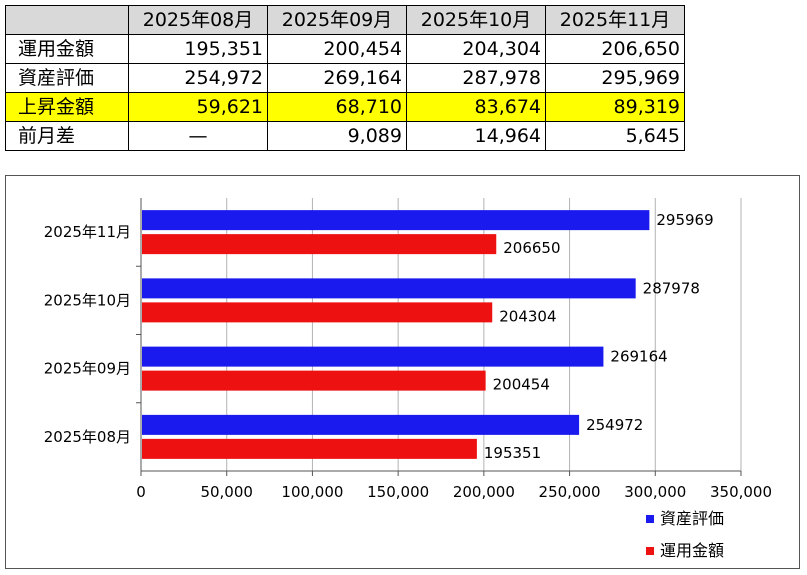 The image size is (807, 575). What do you see at coordinates (615, 49) in the screenshot?
I see `table-cell: 206,650` at bounding box center [615, 49].